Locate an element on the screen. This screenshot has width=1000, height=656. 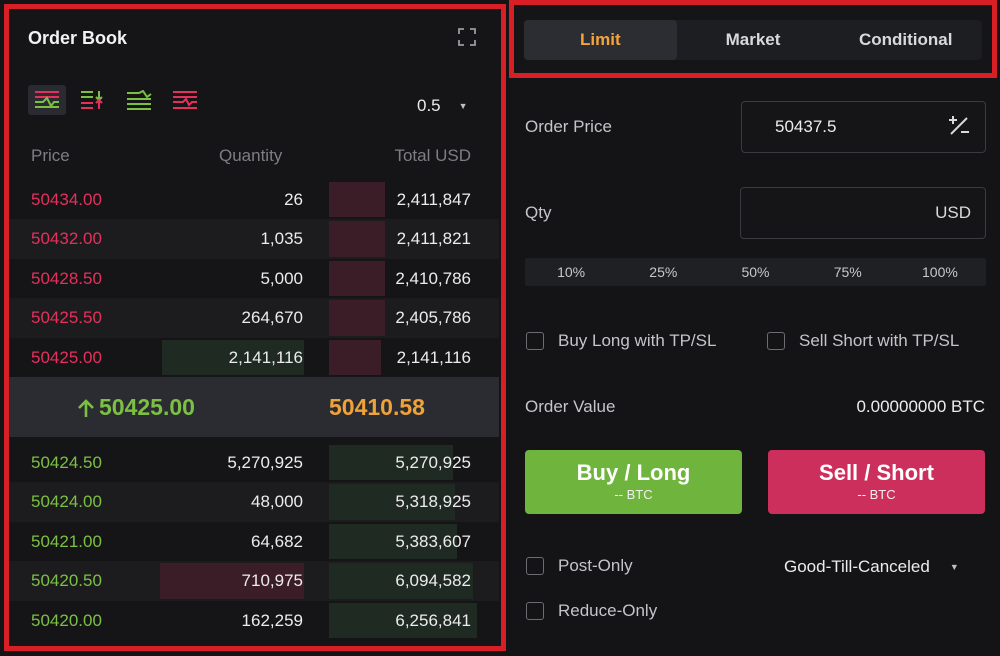
pct-50: 50% is located at coordinates (755, 272).